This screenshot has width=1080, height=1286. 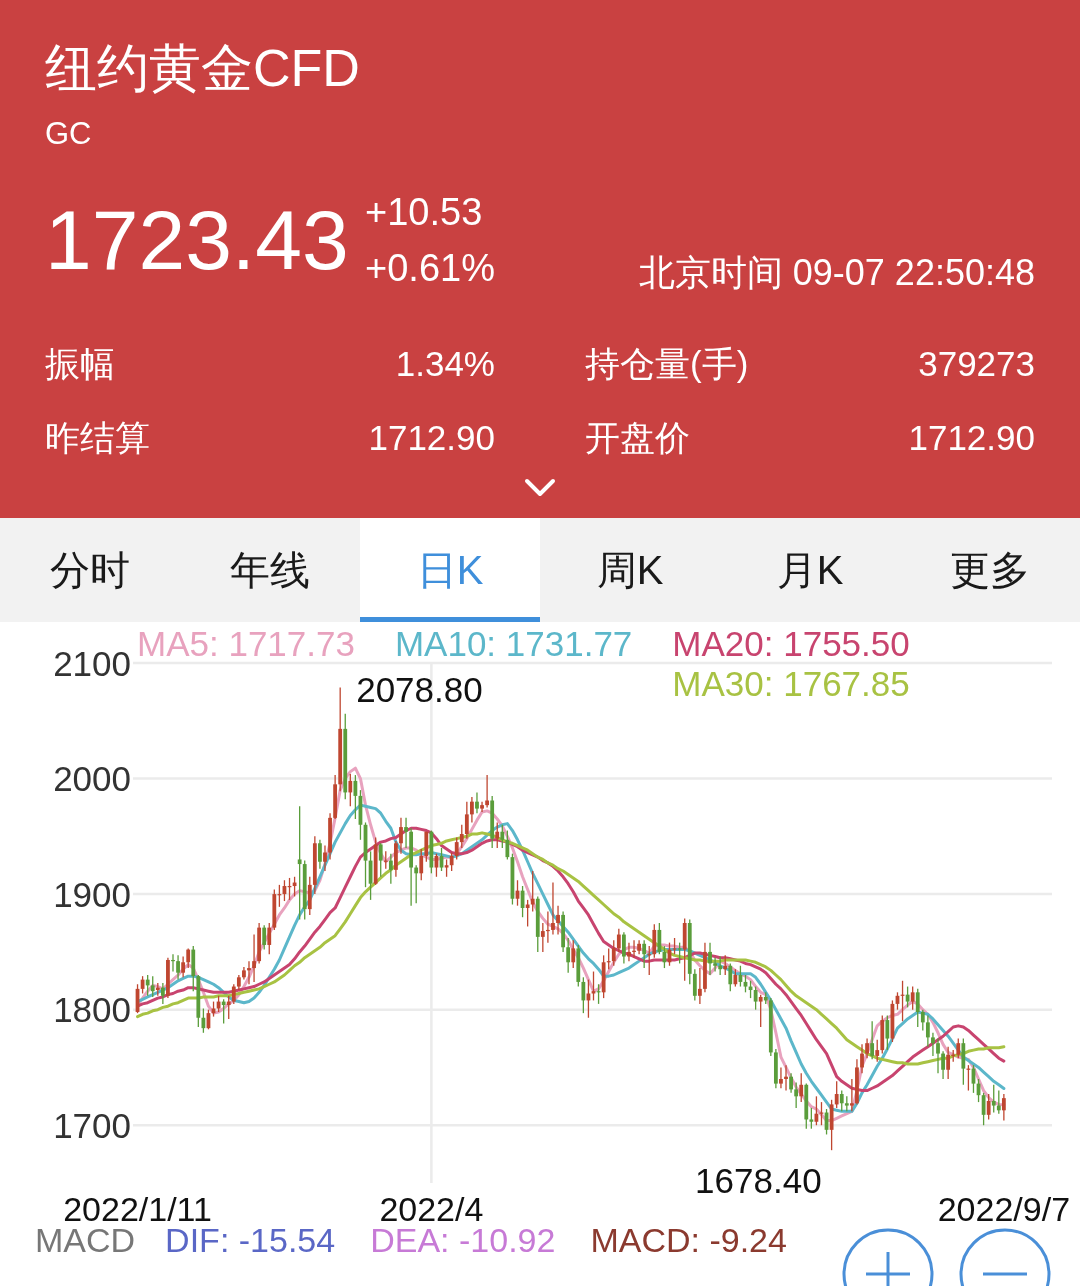 I want to click on text: MA20: 1755.50, so click(x=791, y=643).